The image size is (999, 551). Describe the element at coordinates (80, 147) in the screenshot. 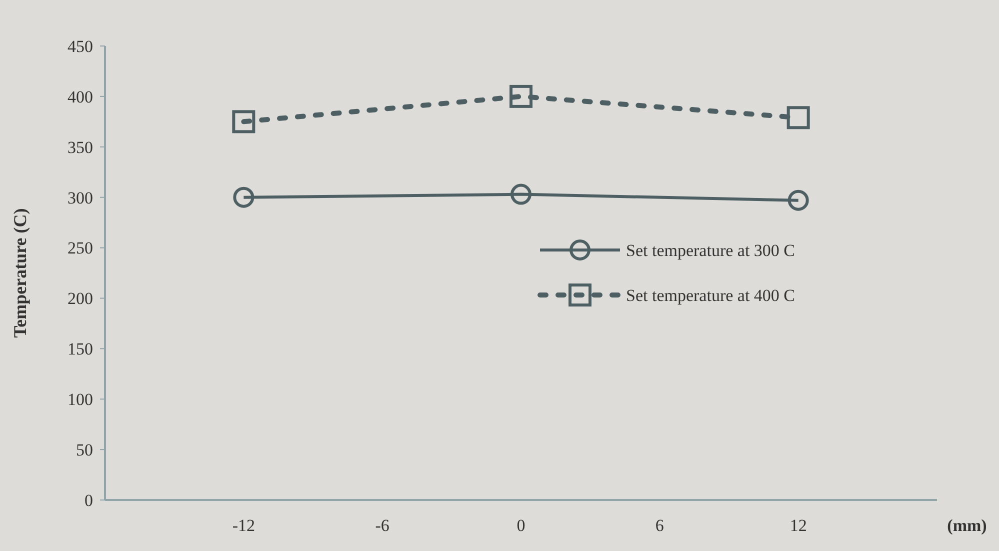

I see `y-tick-label: 350` at that location.